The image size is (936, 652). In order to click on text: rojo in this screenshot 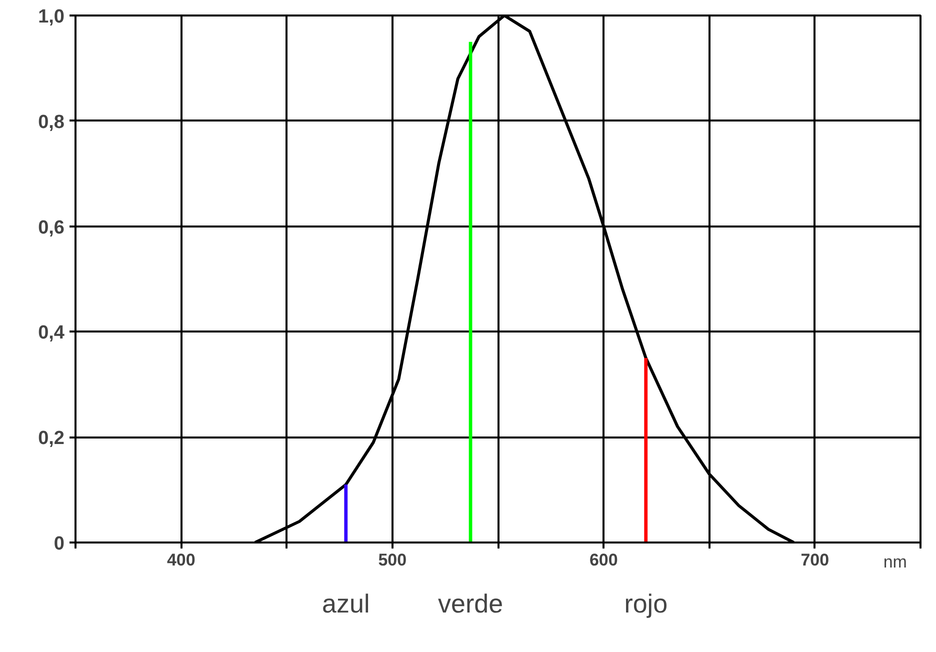, I will do `click(646, 603)`.